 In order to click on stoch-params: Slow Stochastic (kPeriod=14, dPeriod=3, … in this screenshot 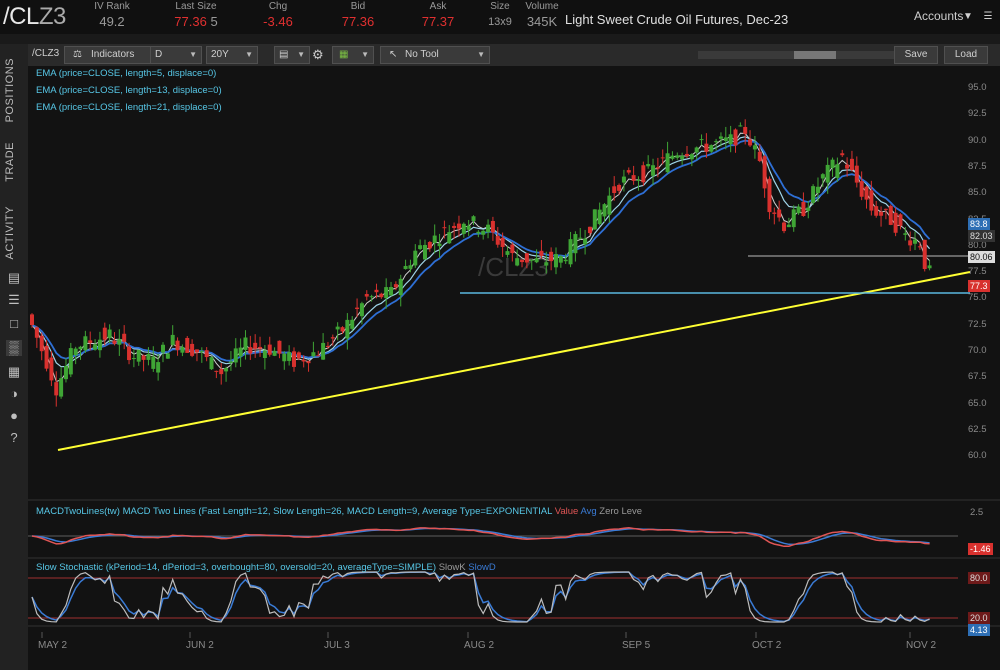, I will do `click(236, 567)`.